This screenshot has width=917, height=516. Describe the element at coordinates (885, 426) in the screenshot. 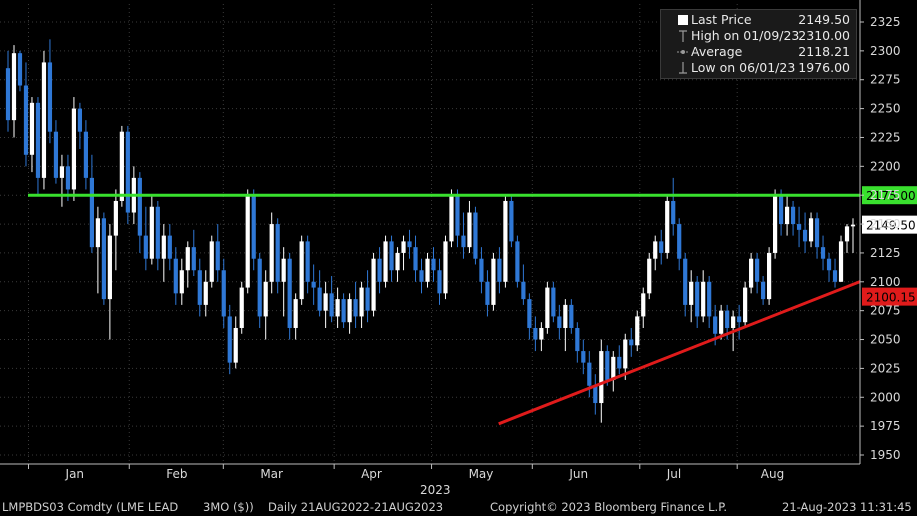

I see `y-tick-label: 1975` at that location.